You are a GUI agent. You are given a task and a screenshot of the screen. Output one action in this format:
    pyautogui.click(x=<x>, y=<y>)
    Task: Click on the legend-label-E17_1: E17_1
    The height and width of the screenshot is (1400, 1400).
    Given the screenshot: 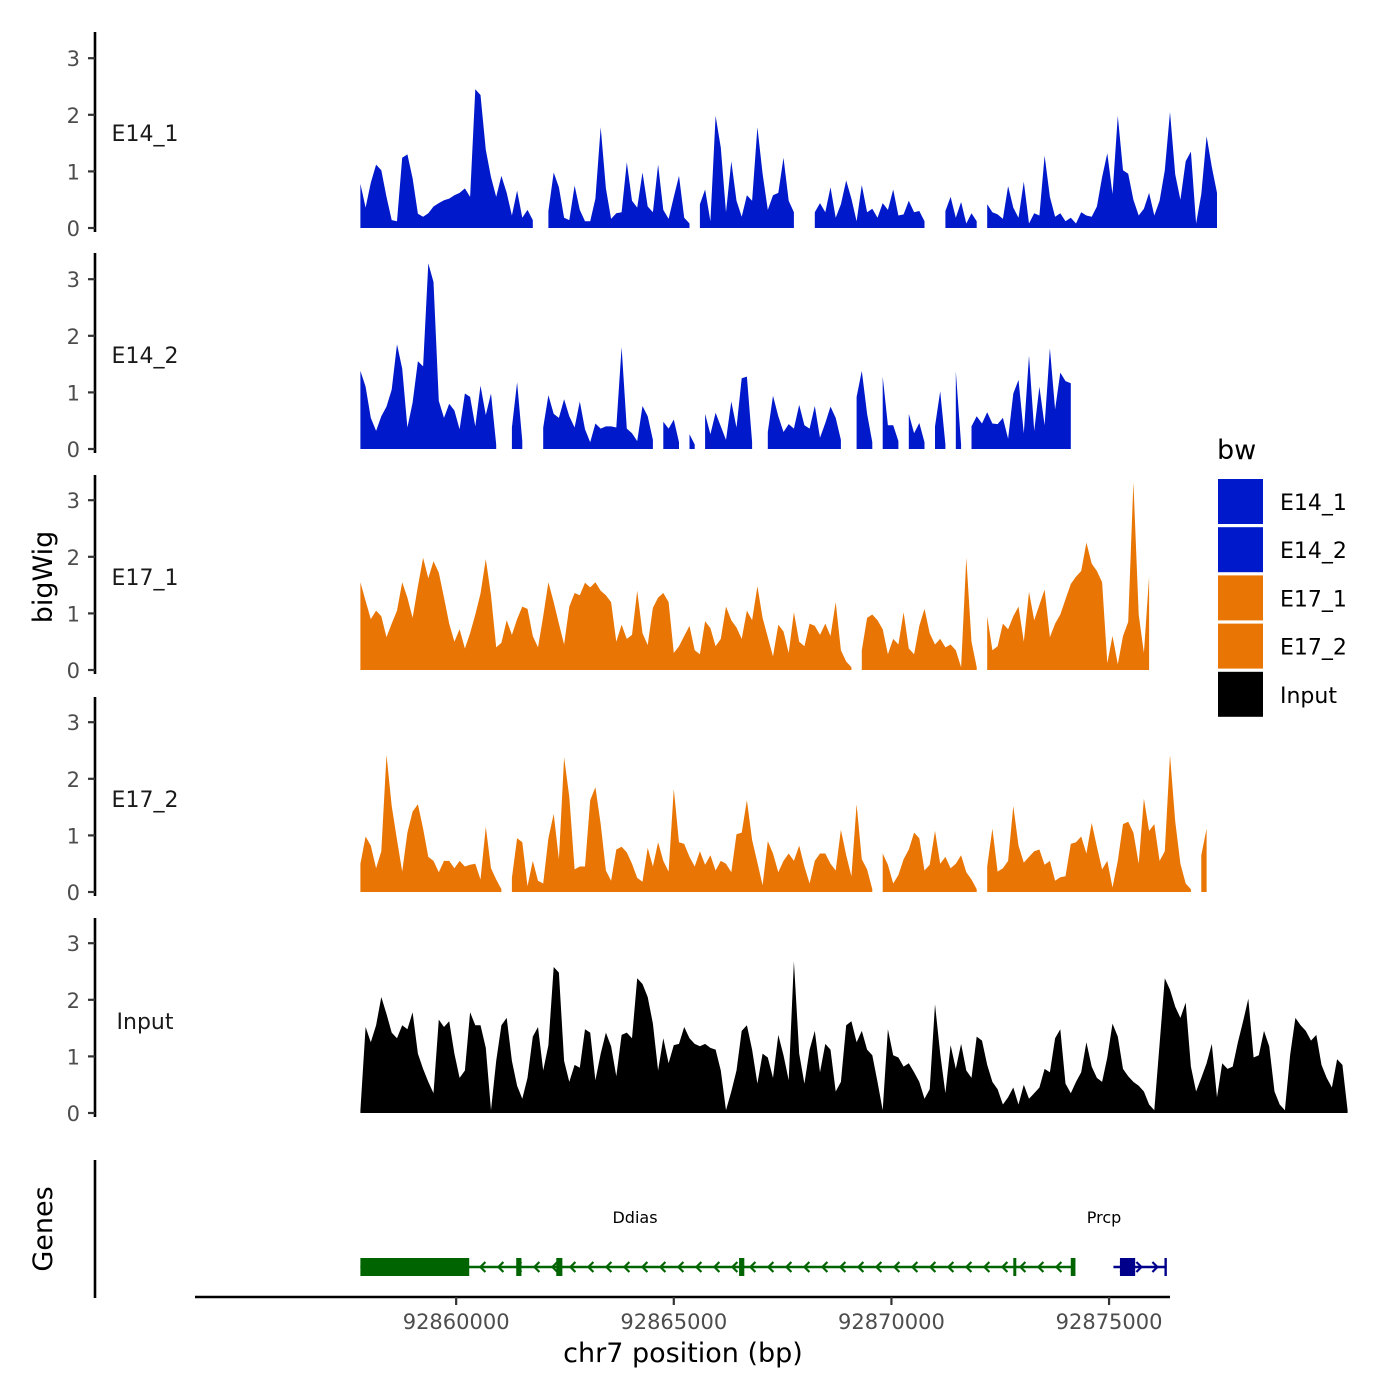 What is the action you would take?
    pyautogui.click(x=1313, y=599)
    